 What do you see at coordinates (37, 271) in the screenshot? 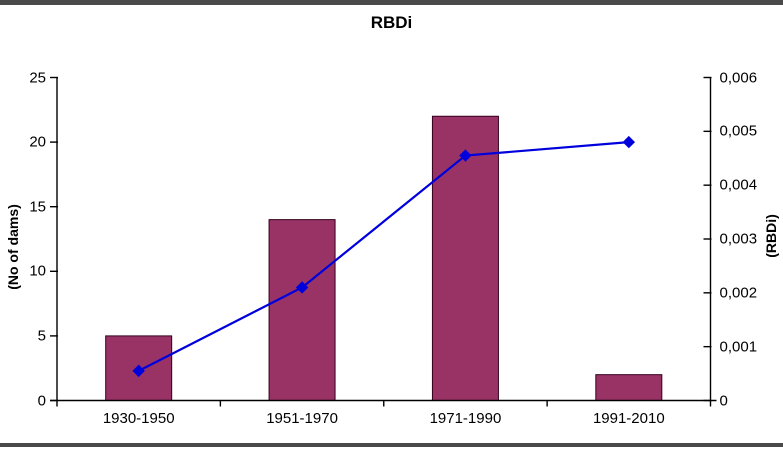
I see `left-axis-tick-label: 10` at bounding box center [37, 271].